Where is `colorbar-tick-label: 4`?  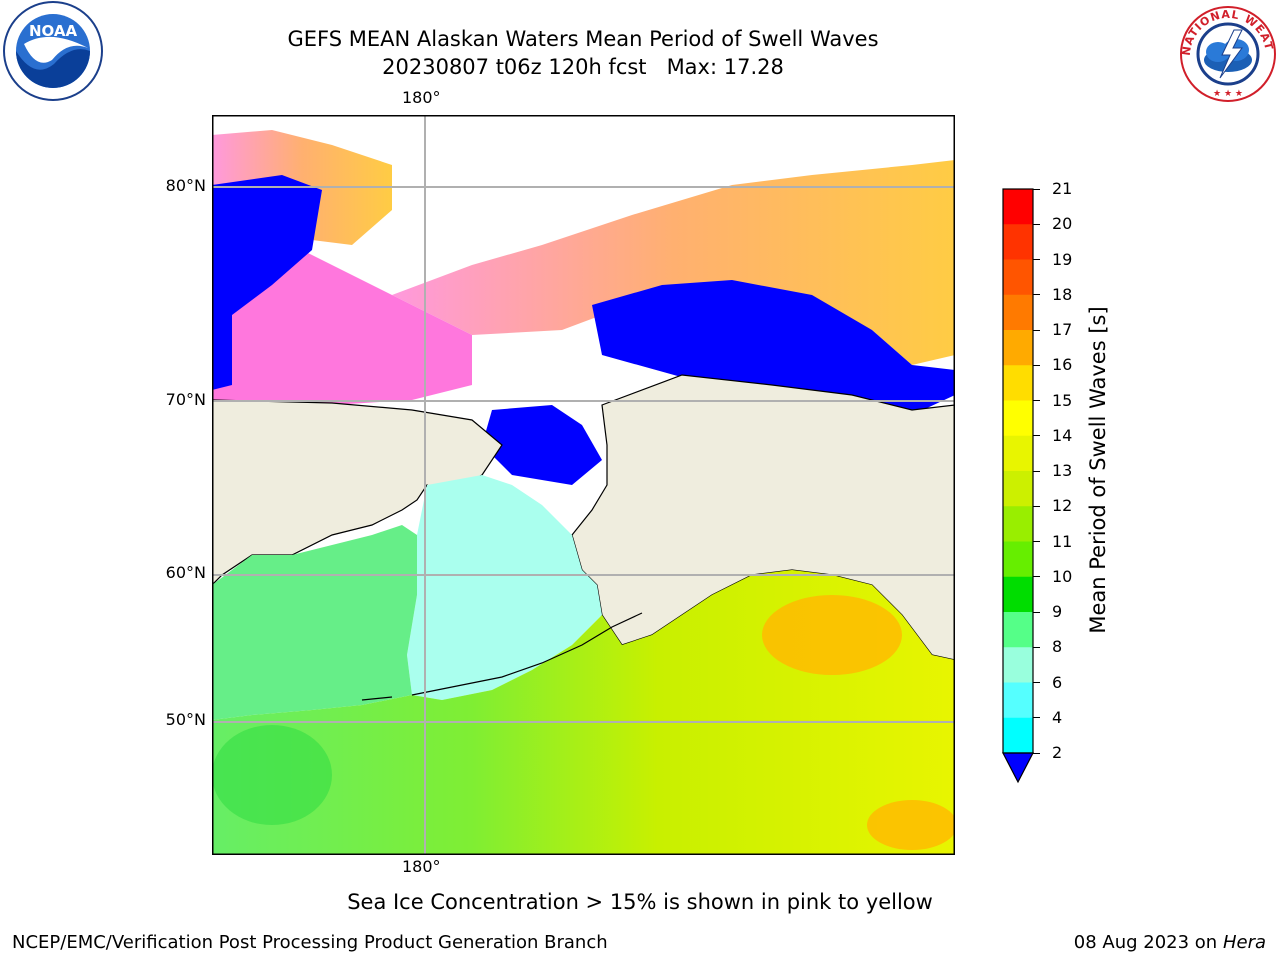 colorbar-tick-label: 4 is located at coordinates (1057, 717).